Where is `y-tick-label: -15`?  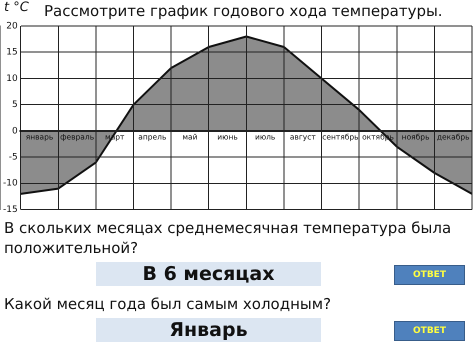 y-tick-label: -15 is located at coordinates (10, 209).